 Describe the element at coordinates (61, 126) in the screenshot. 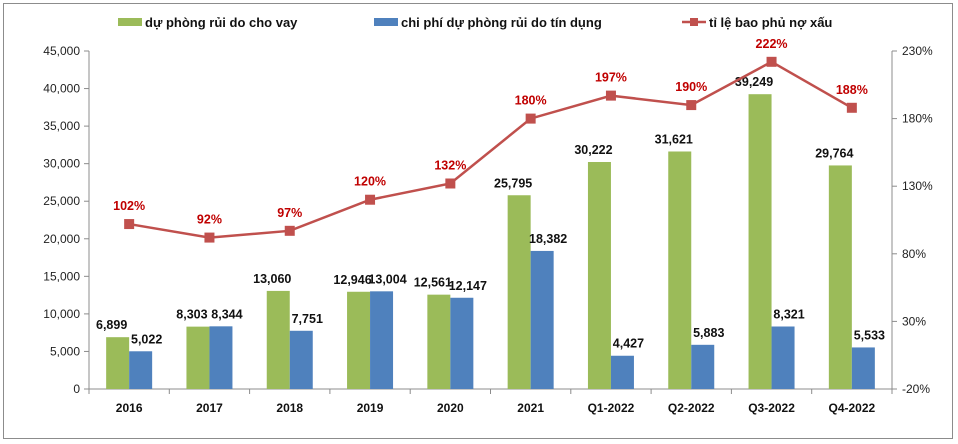

I see `left-axis-tick-label: 35,000` at that location.